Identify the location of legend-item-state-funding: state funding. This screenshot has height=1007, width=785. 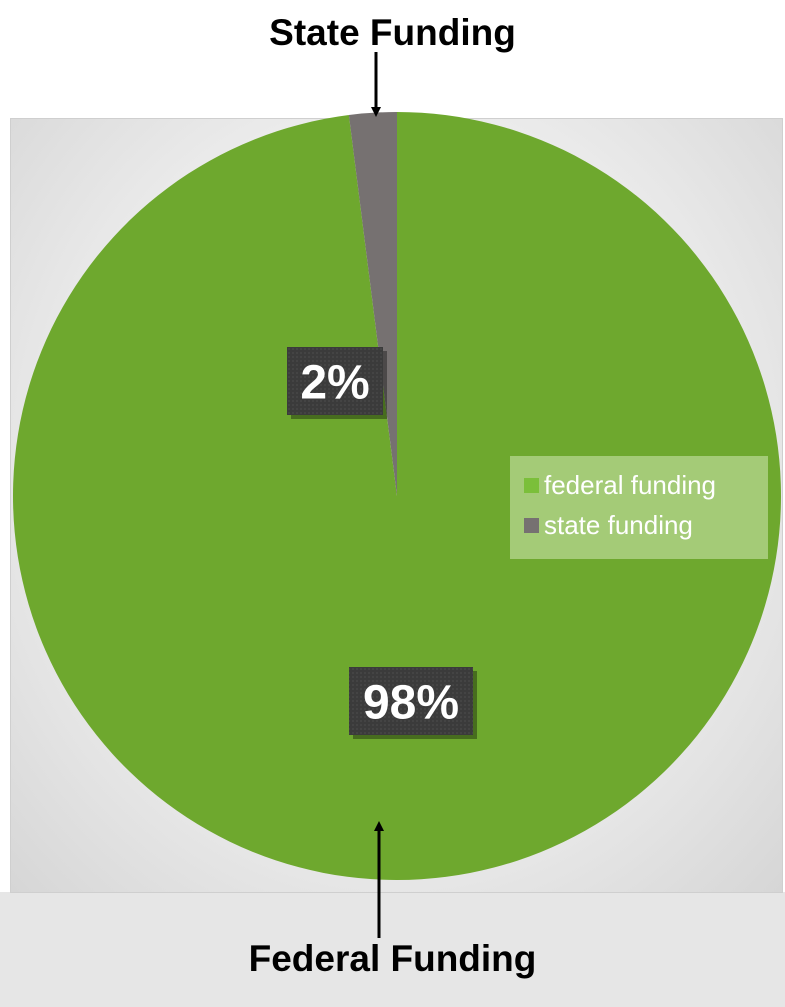
(646, 525).